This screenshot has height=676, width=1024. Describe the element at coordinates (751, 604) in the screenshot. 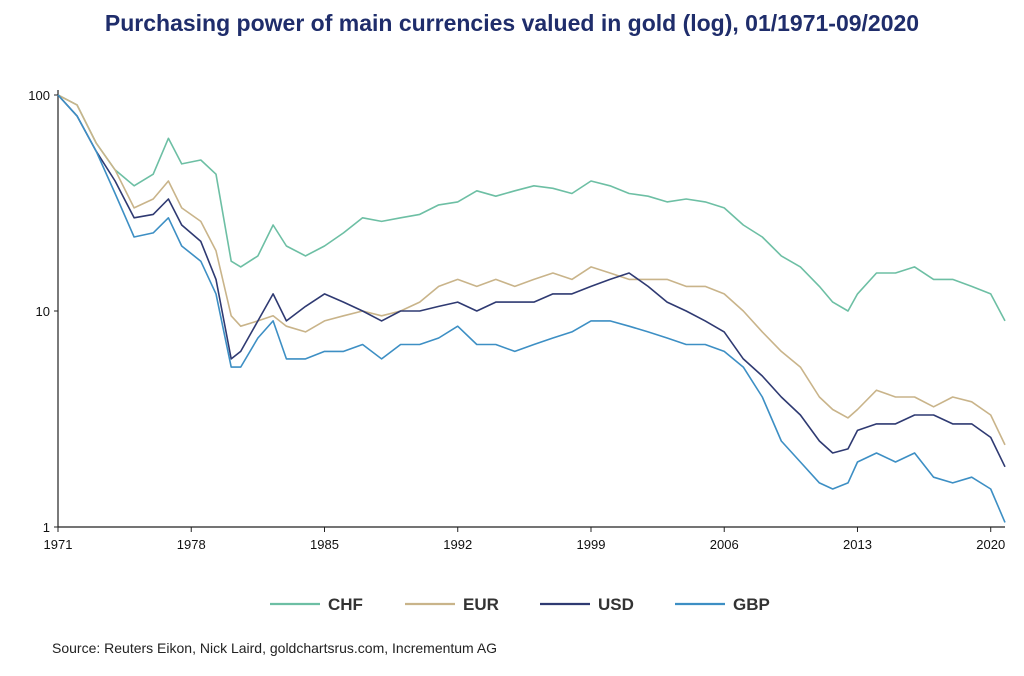

I see `legend-label-gbp: GBP` at that location.